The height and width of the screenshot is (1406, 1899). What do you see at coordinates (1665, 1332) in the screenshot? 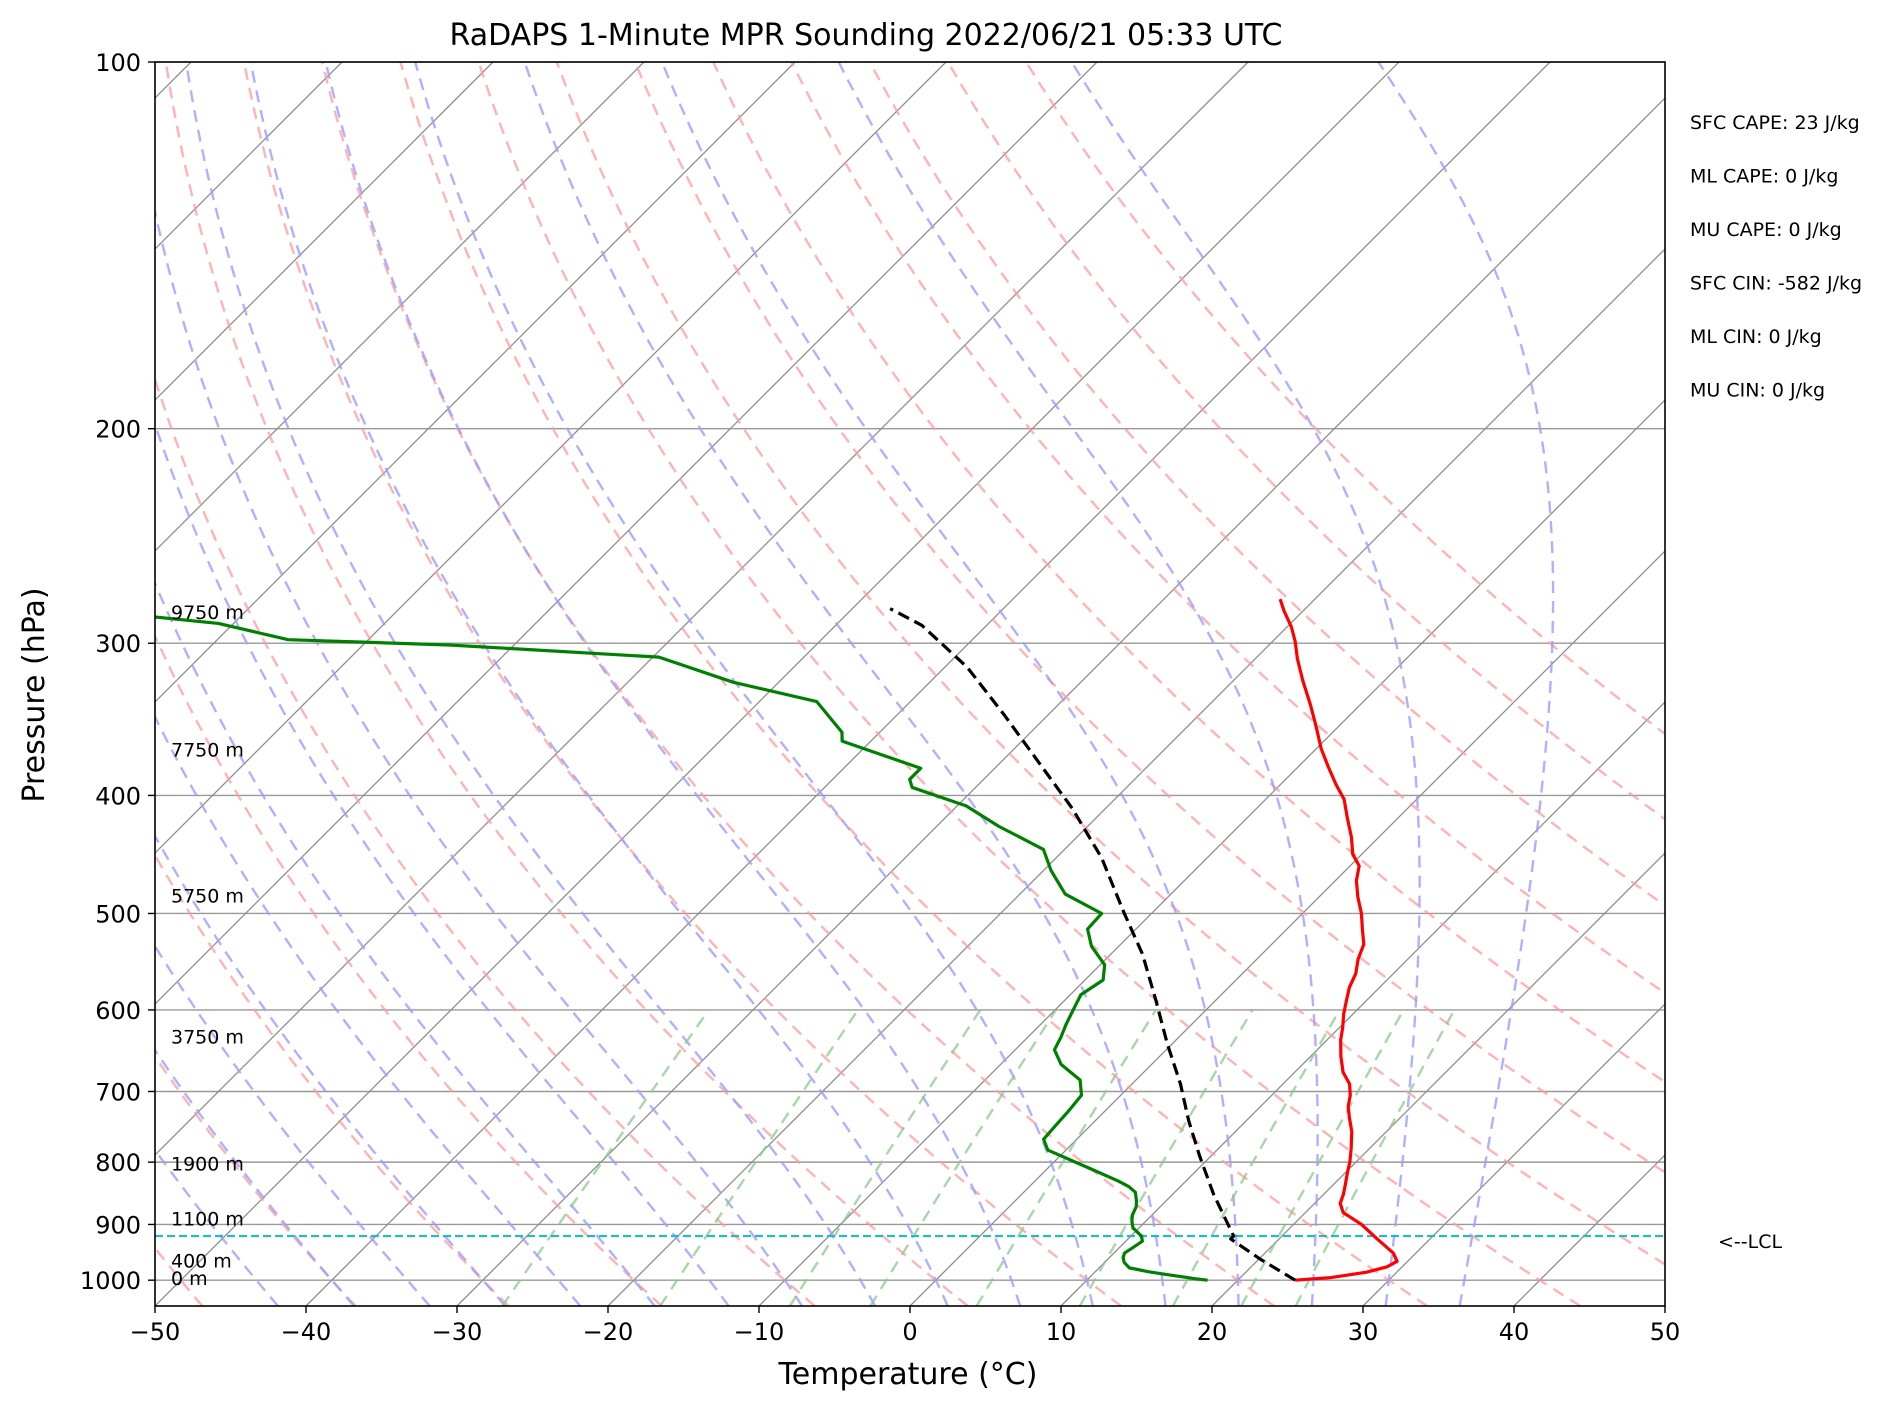
I see `x-tick-label: 50` at bounding box center [1665, 1332].